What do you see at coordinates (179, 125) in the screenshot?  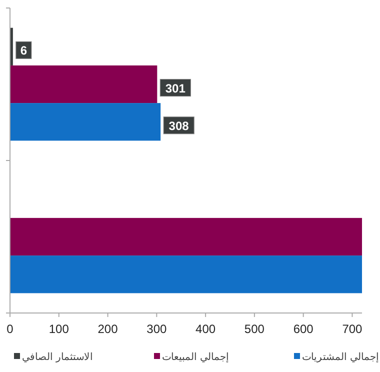 I see `data-label: 308` at bounding box center [179, 125].